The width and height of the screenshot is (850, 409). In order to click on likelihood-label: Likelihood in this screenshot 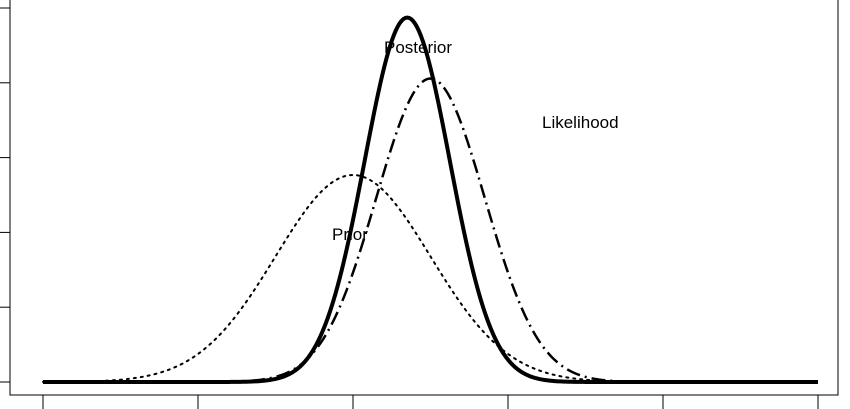, I will do `click(580, 122)`.